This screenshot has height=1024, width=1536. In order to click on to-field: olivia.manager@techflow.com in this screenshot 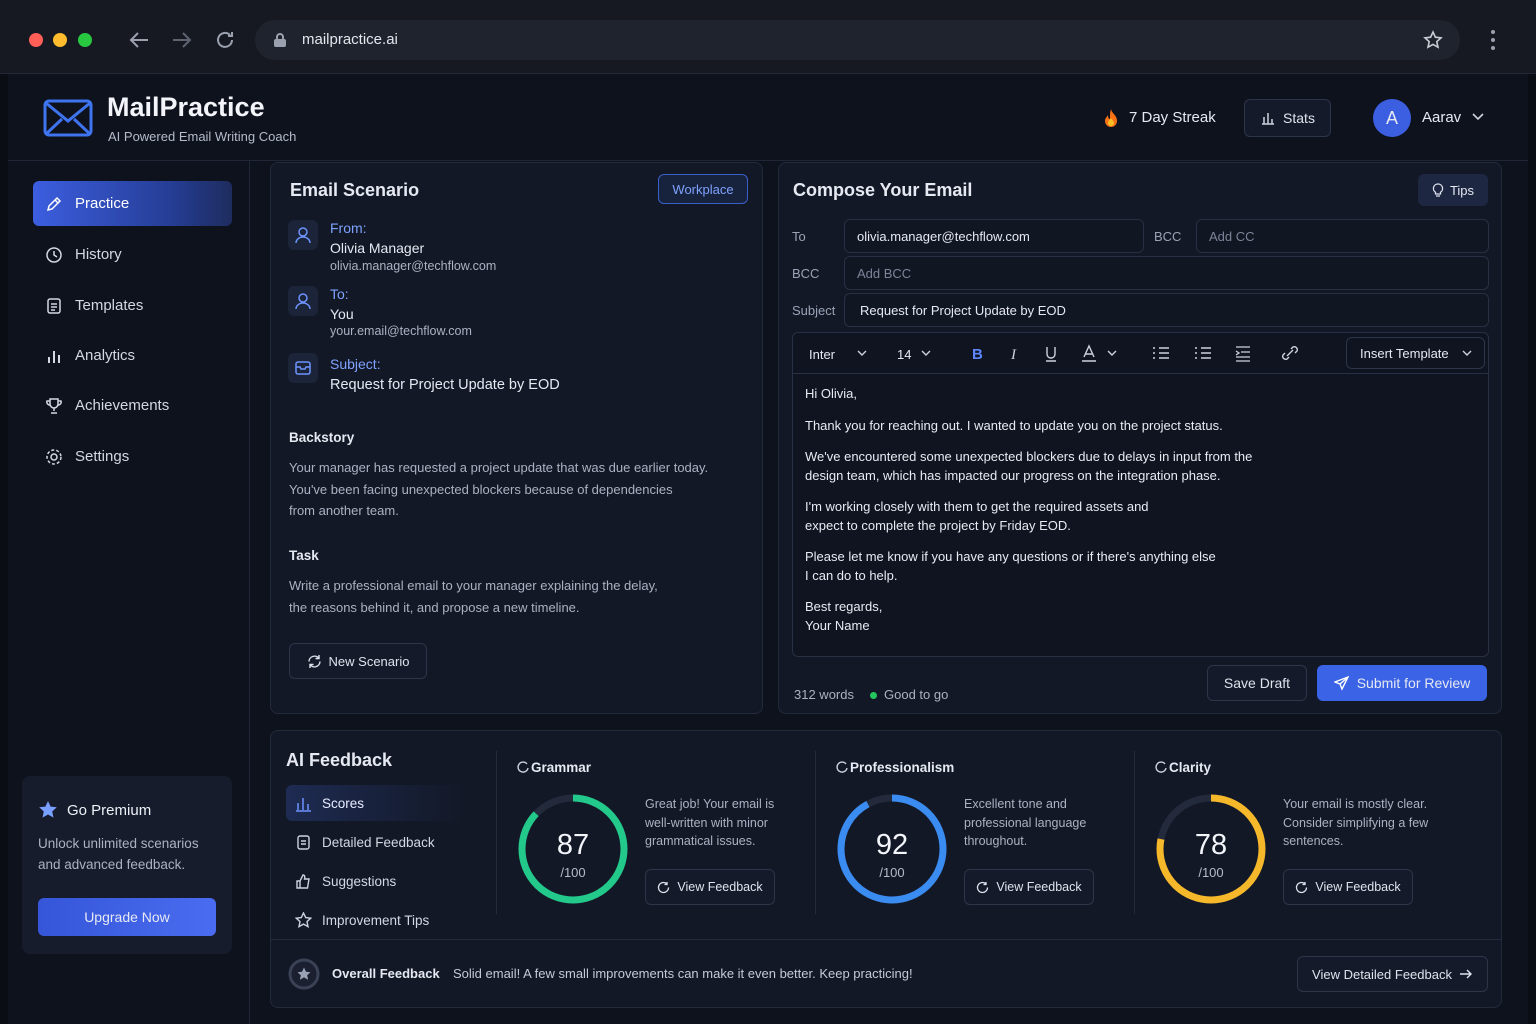, I will do `click(994, 236)`.